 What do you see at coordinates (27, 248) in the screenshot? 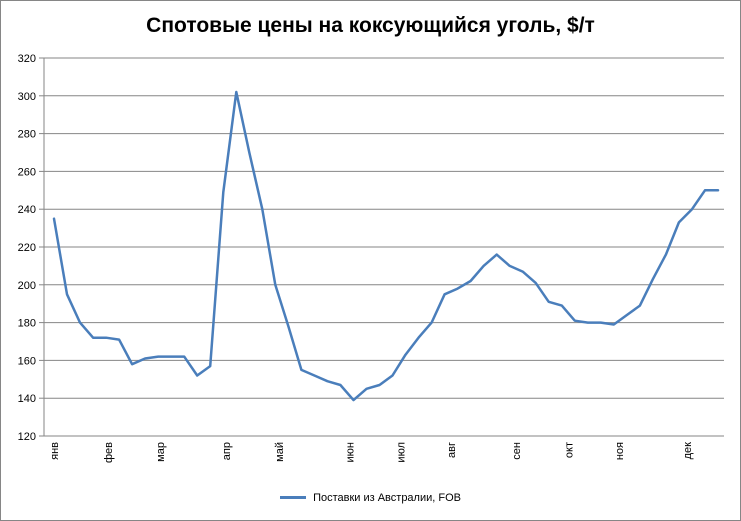
I see `y-tick-label: 220` at bounding box center [27, 248].